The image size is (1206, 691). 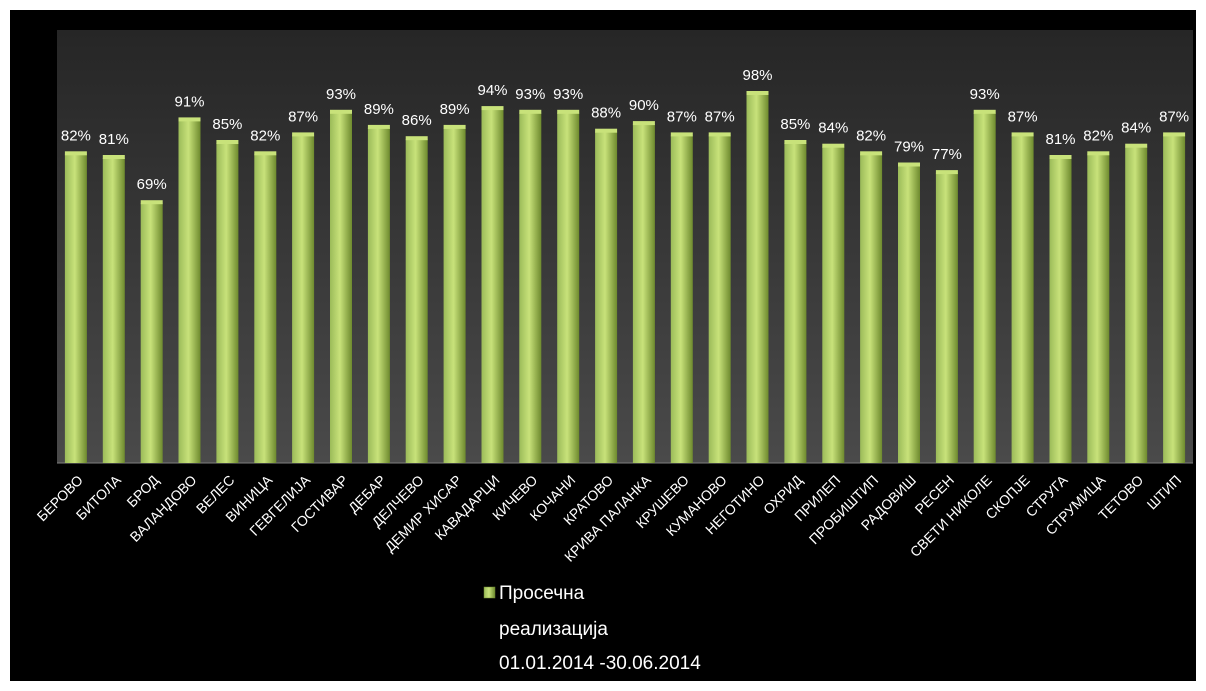 I want to click on data-label: 98%, so click(x=757, y=75).